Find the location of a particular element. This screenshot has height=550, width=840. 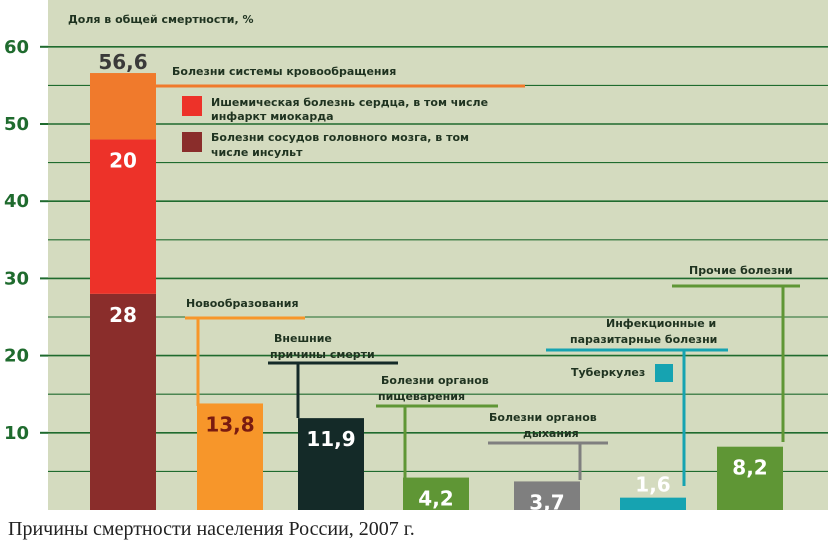

label-ischemic: инфаркт миокарда is located at coordinates (272, 116).